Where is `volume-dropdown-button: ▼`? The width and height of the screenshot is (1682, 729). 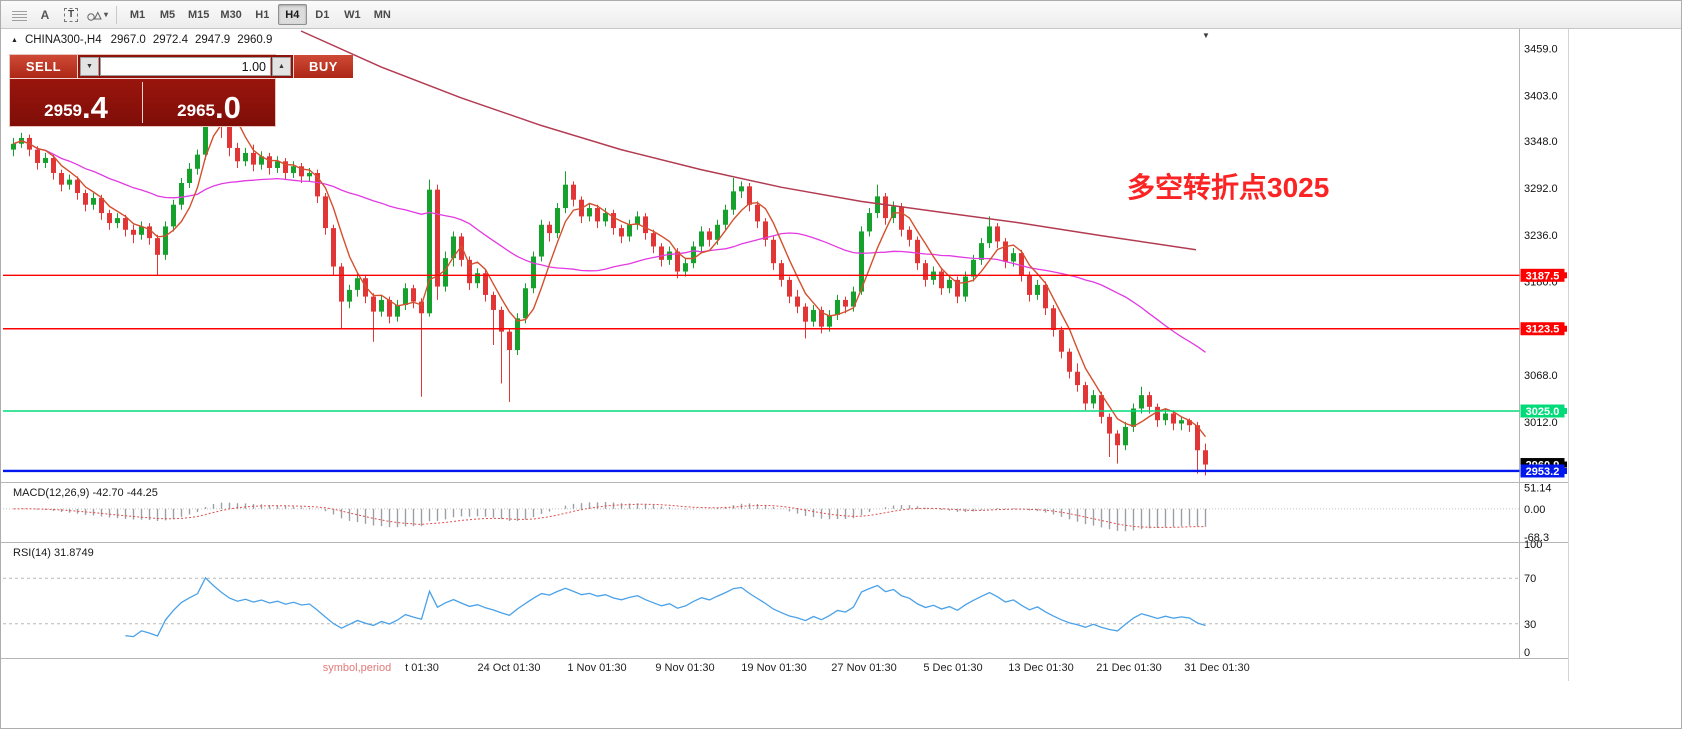 volume-dropdown-button: ▼ is located at coordinates (89, 66).